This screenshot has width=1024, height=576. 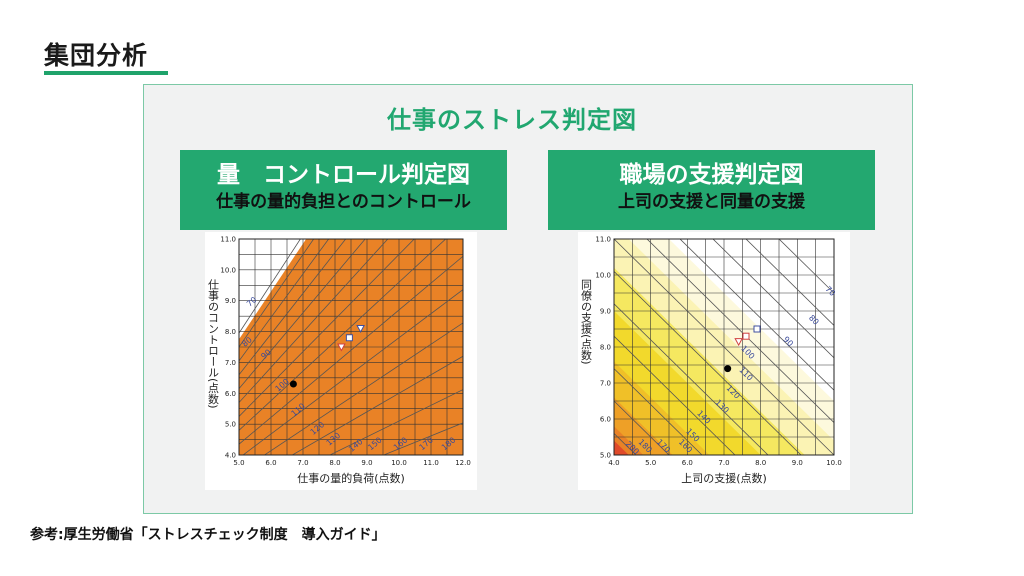 What do you see at coordinates (343, 202) in the screenshot?
I see `chart-header-left-subtitle: 仕事の量的負担とのコントロール` at bounding box center [343, 202].